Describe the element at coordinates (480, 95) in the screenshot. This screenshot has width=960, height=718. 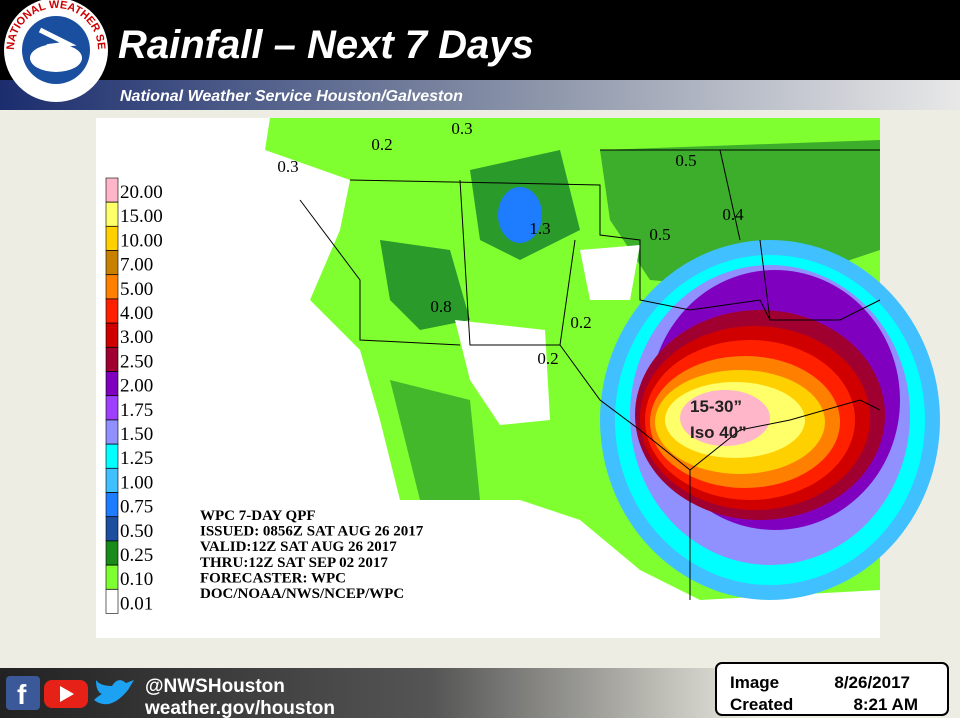
I see `subtitle-bar` at that location.